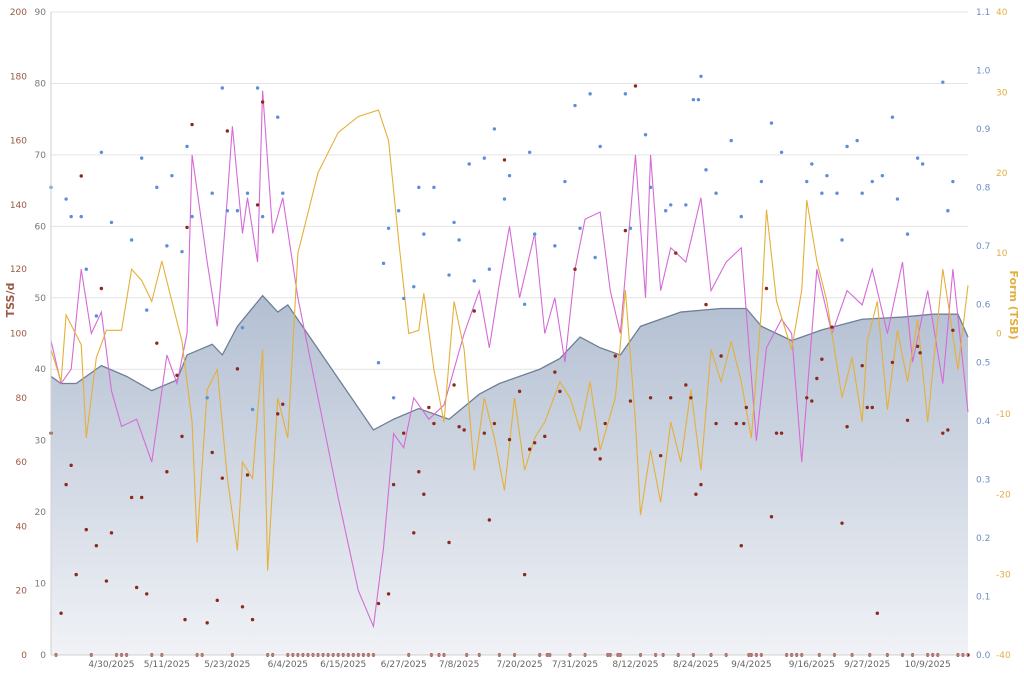 The image size is (1024, 675). Describe the element at coordinates (1003, 495) in the screenshot. I see `form-axis-tick: -20` at that location.